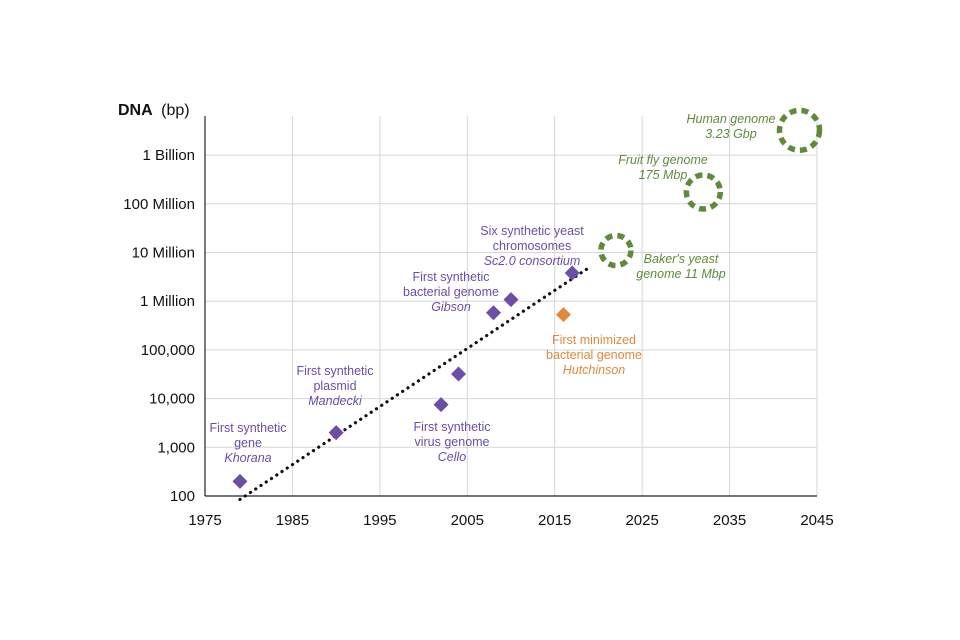  I want to click on y-tick-label: 1,000, so click(176, 447).